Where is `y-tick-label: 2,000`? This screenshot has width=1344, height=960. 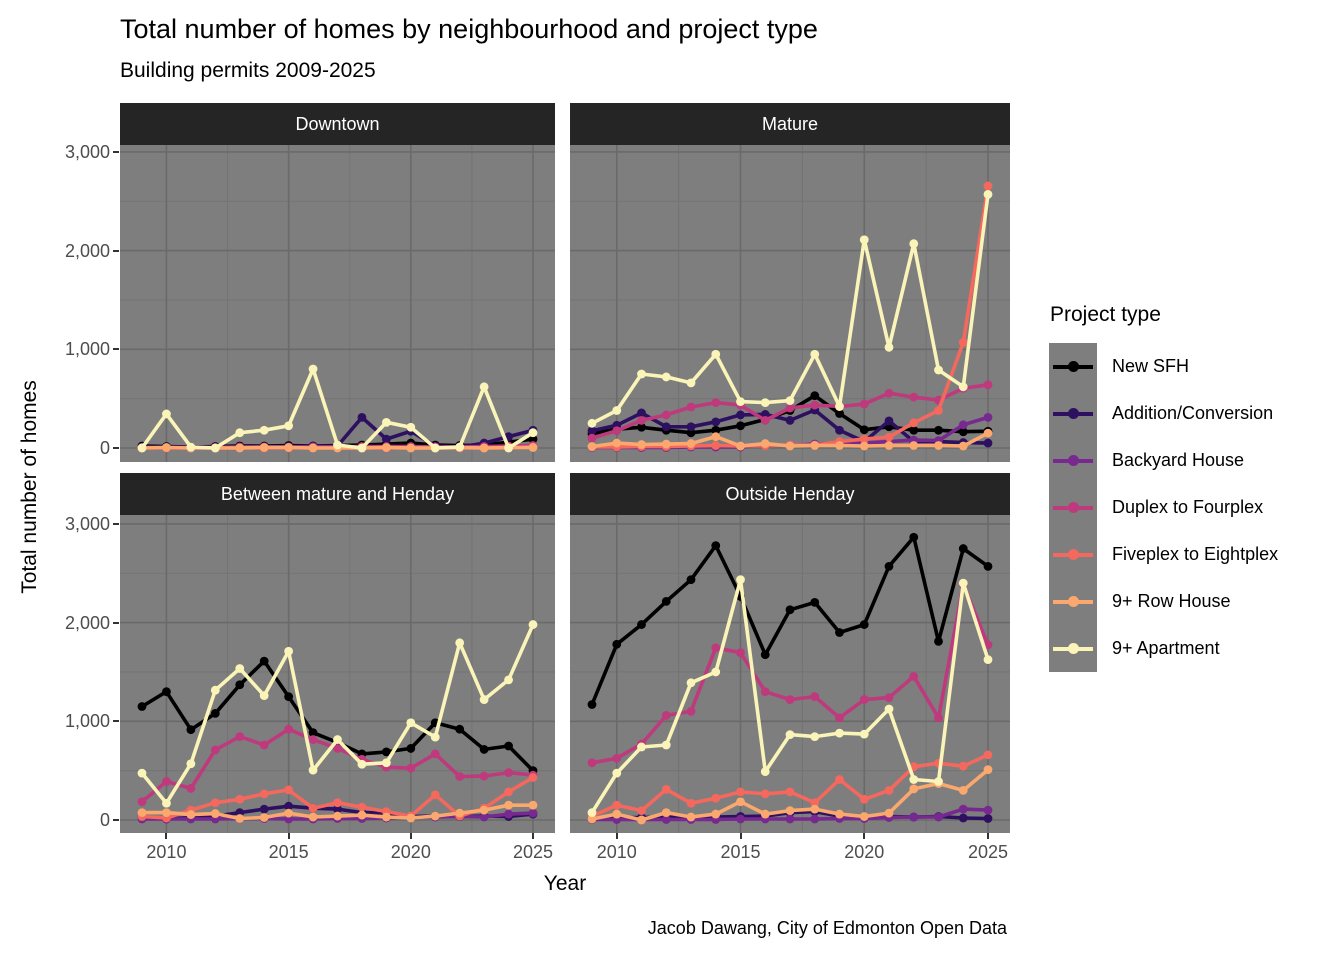 y-tick-label: 2,000 is located at coordinates (87, 250).